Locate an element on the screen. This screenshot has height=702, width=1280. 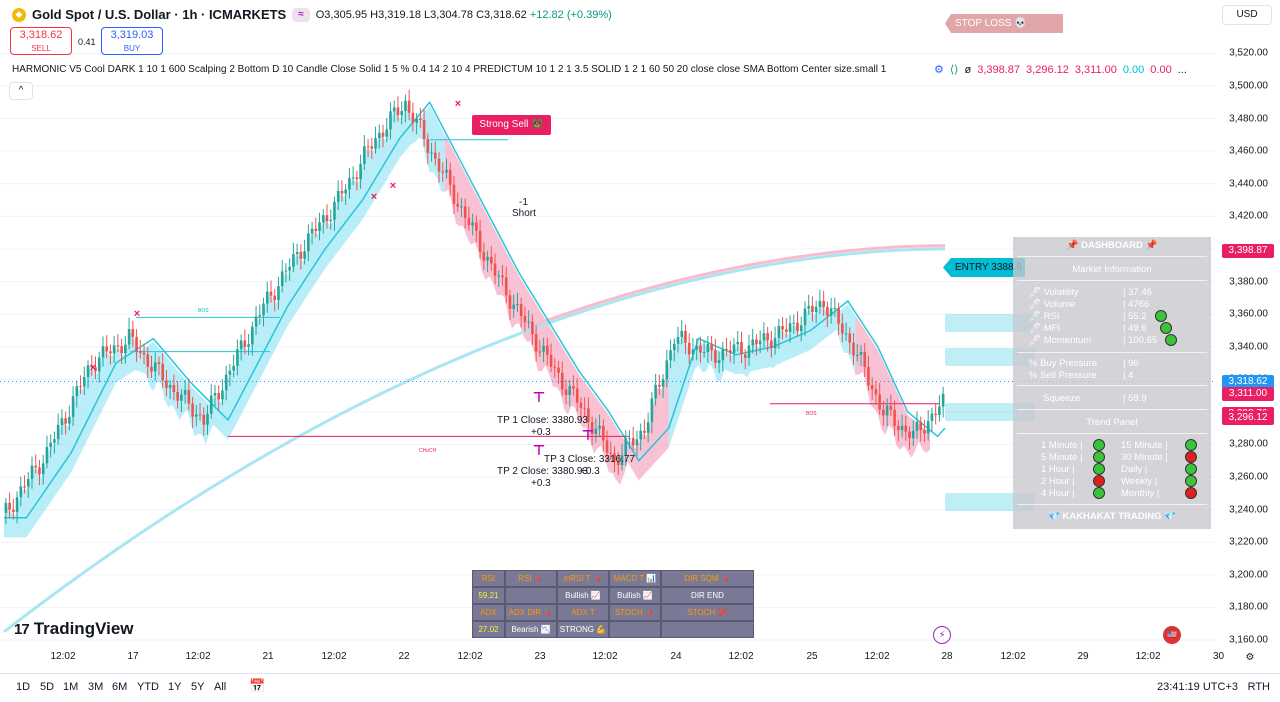
currency-selector: USD is located at coordinates (1247, 15).